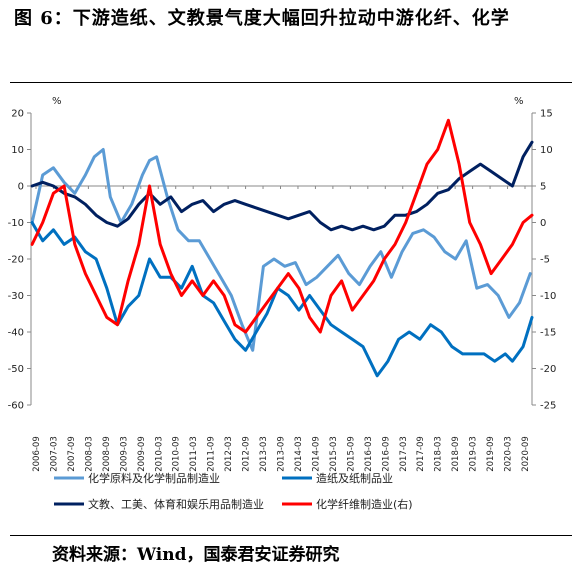 The height and width of the screenshot is (577, 579). Describe the element at coordinates (545, 260) in the screenshot. I see `right-tick-label: -5` at that location.